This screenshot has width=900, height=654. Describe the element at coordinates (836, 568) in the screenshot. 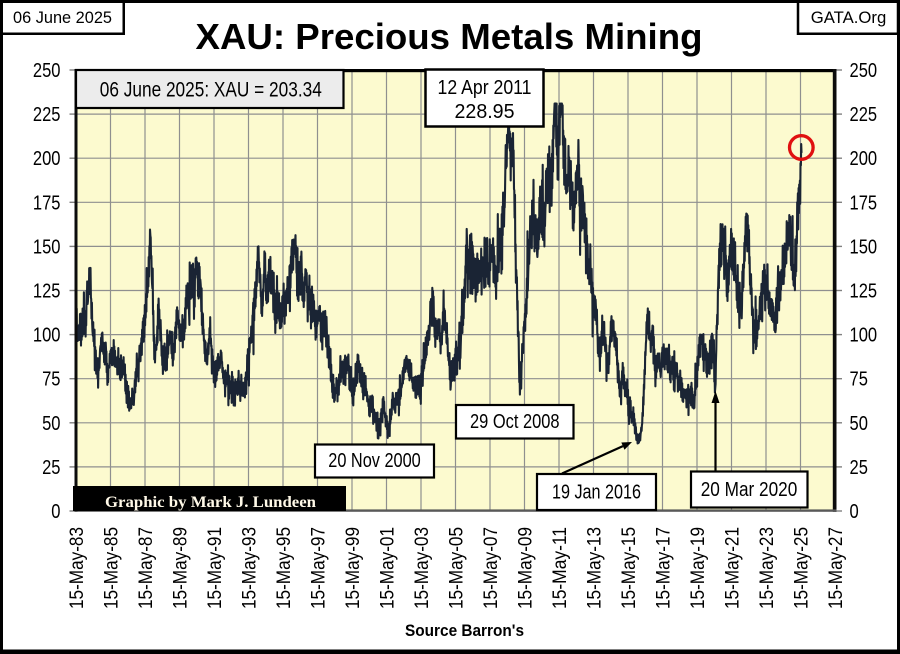

I see `svg-text: 15-May-27` at that location.